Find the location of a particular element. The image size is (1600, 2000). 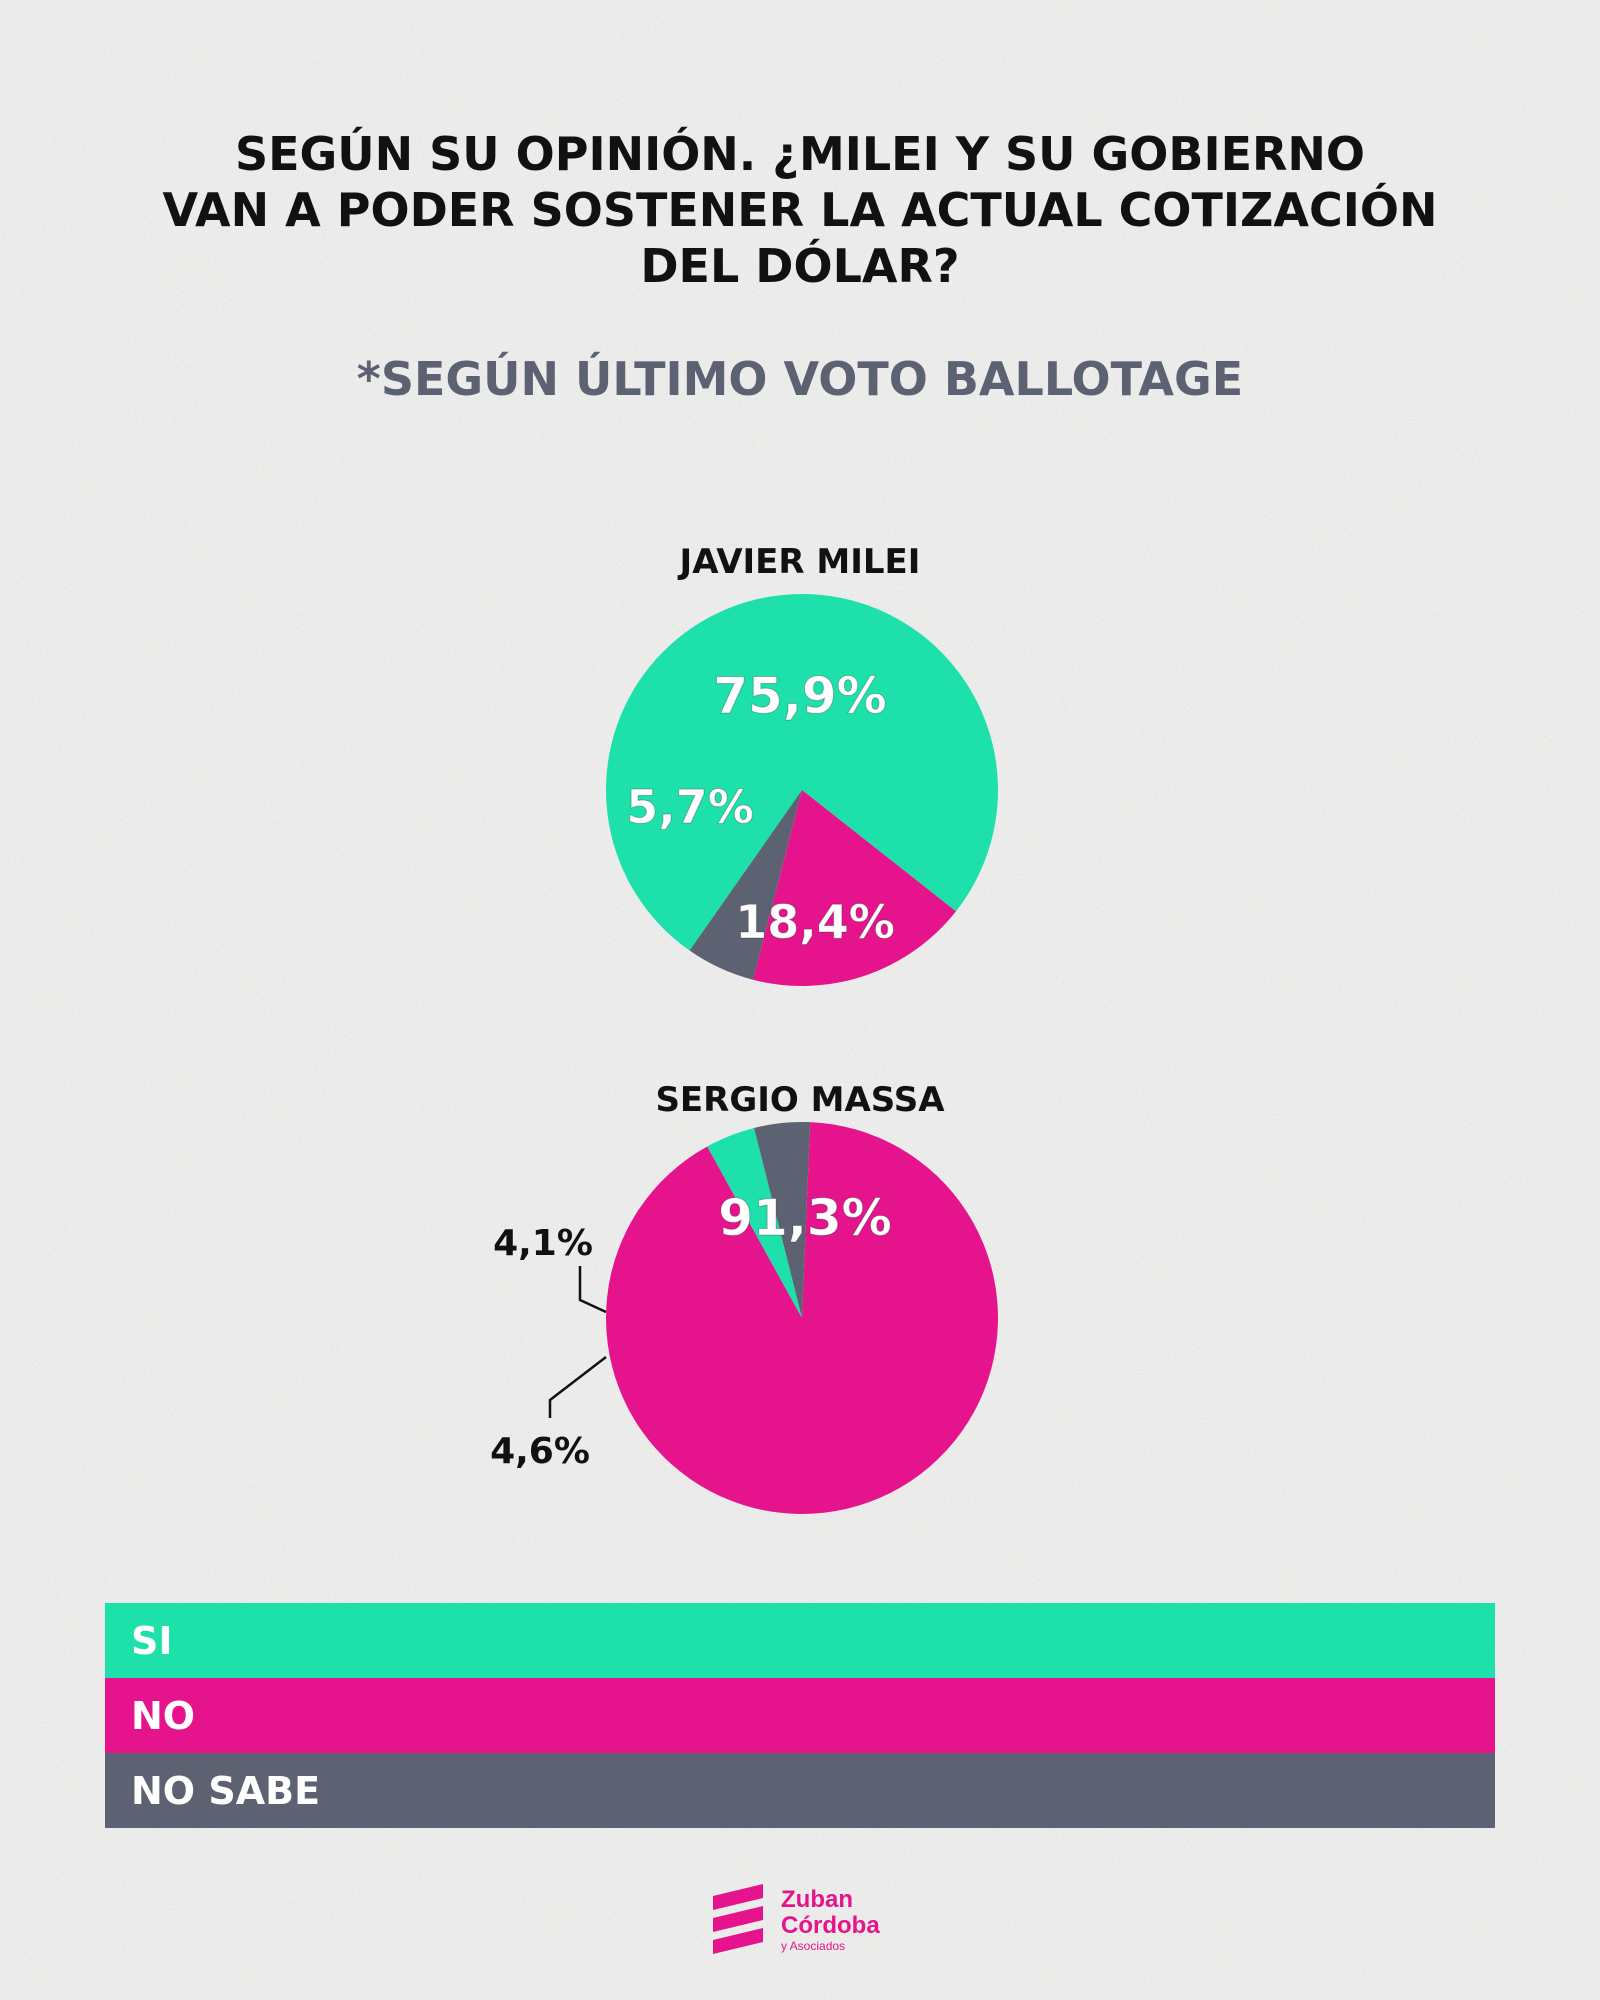

data-label-milei-no: 18,4% is located at coordinates (815, 922).